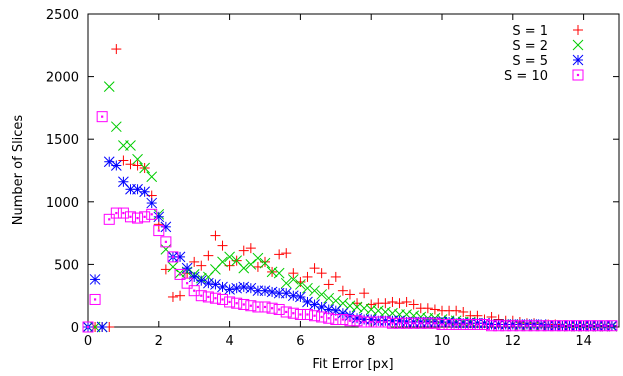 Image resolution: width=623 pixels, height=376 pixels. I want to click on x-tick-label: 10, so click(442, 341).